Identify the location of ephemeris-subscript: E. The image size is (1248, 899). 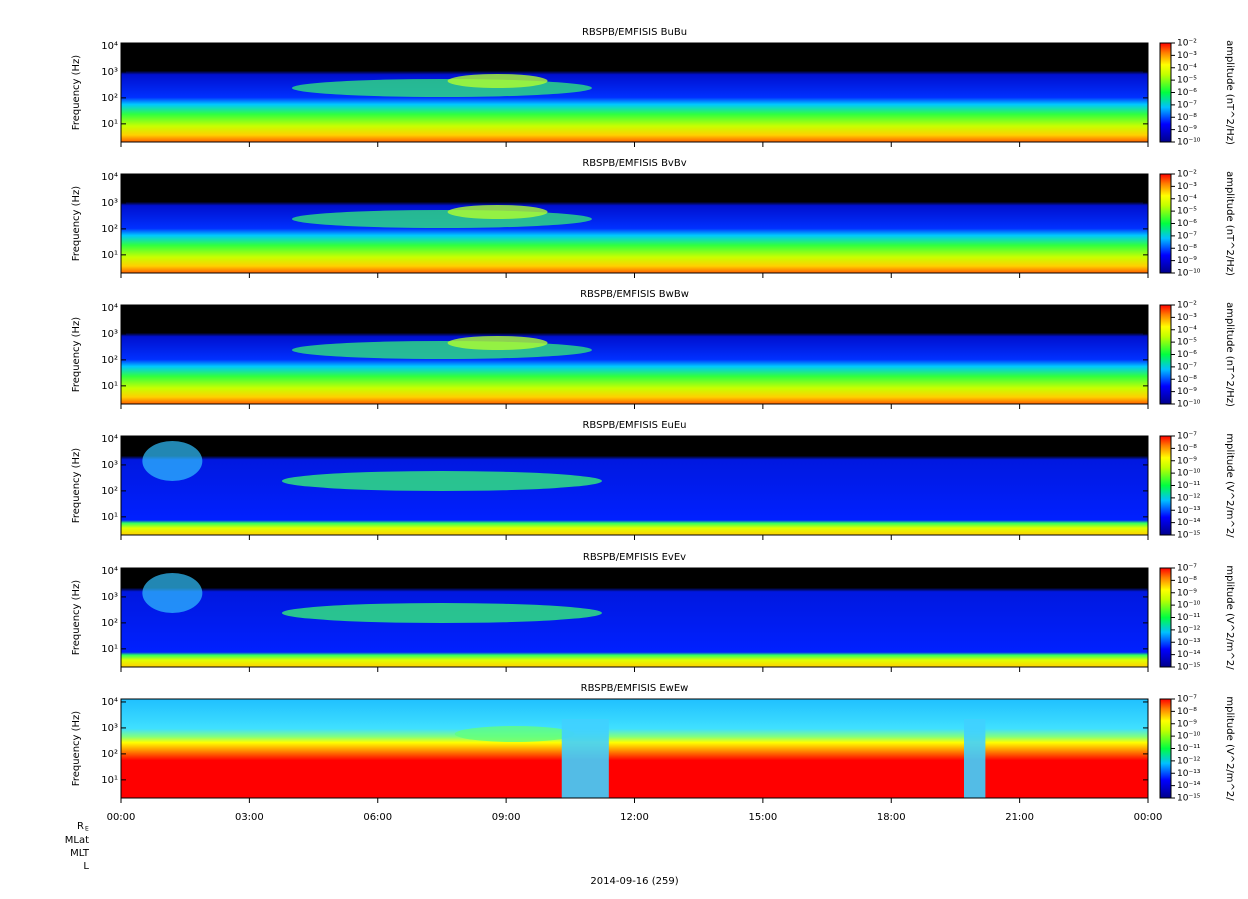
(87, 829).